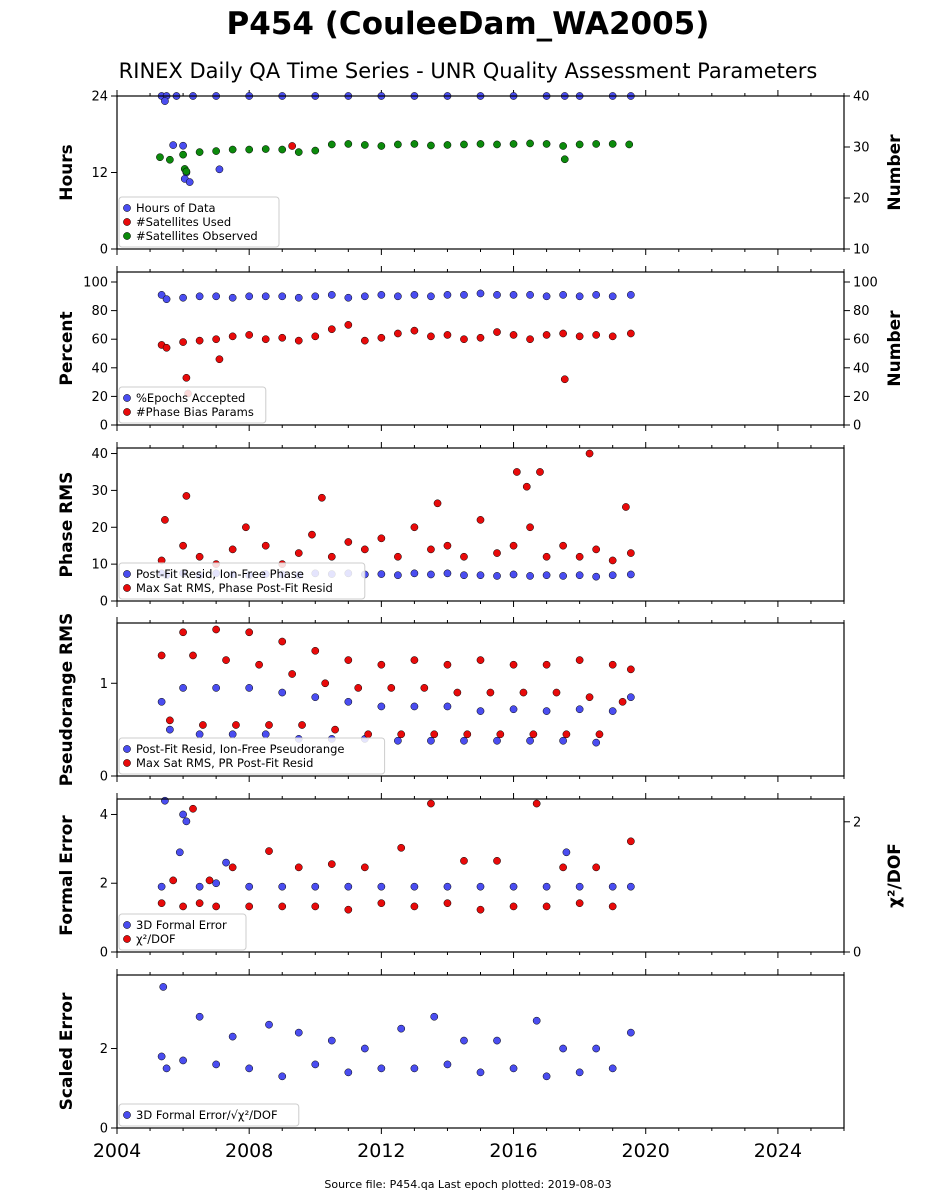  I want to click on legend-label: #Satellites Observed, so click(197, 236).